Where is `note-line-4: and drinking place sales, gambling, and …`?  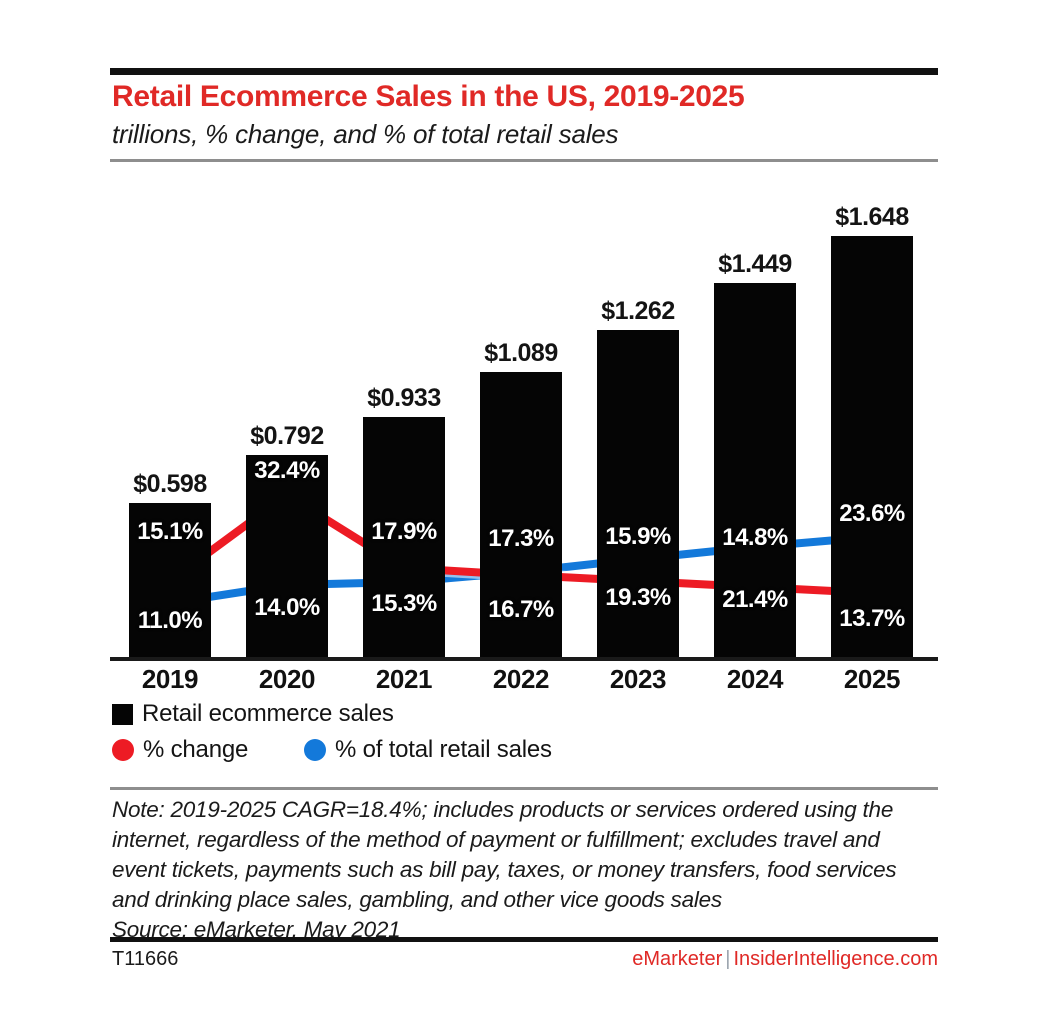 note-line-4: and drinking place sales, gambling, and … is located at coordinates (417, 899).